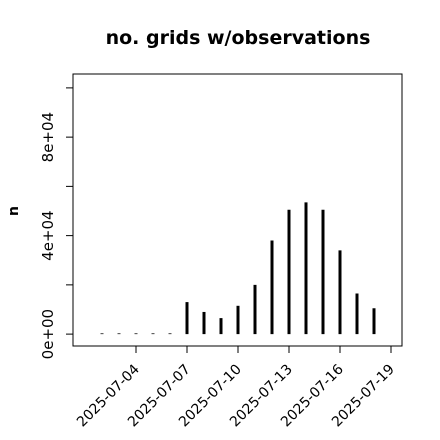 The height and width of the screenshot is (440, 440). What do you see at coordinates (238, 38) in the screenshot?
I see `chart-title: no. grids w/observations` at bounding box center [238, 38].